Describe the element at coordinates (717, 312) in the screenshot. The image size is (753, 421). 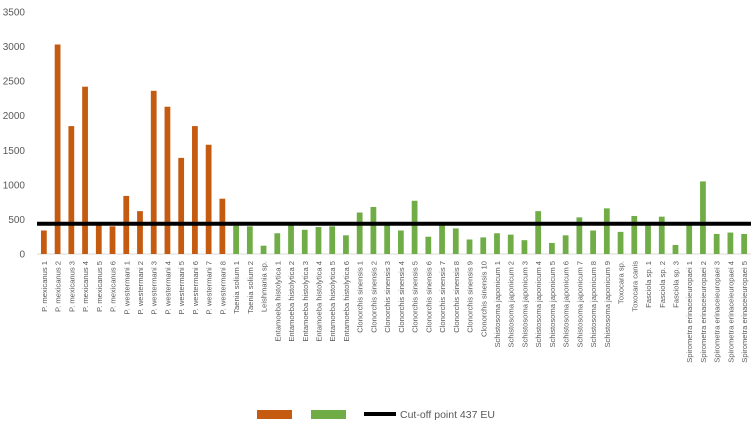
I see `x-tick-label: Spirometra erinaceieuropaei 3` at that location.